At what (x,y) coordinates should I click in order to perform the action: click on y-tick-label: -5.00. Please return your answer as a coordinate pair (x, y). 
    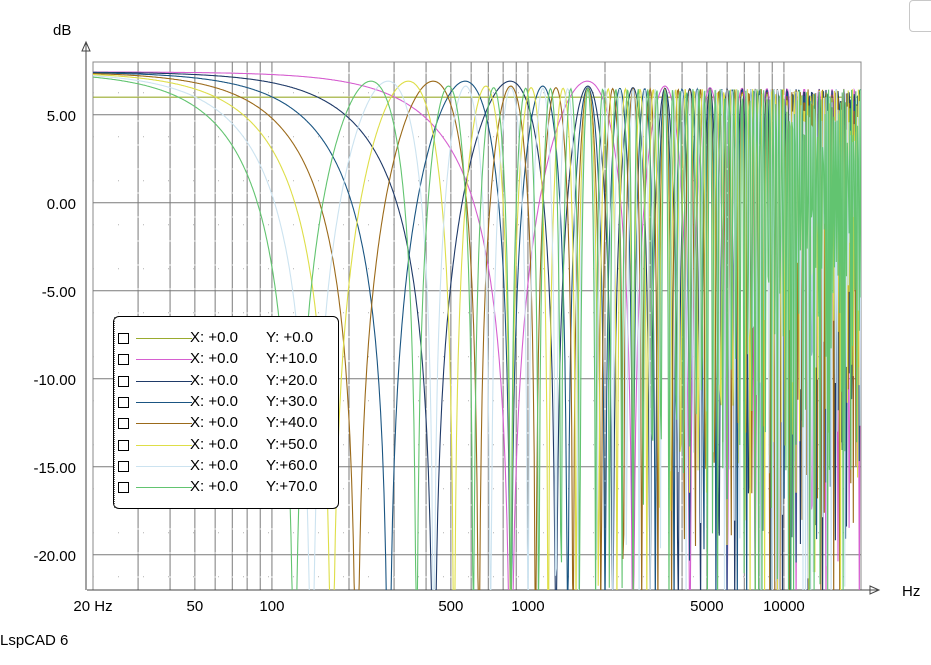
    Looking at the image, I should click on (59, 292).